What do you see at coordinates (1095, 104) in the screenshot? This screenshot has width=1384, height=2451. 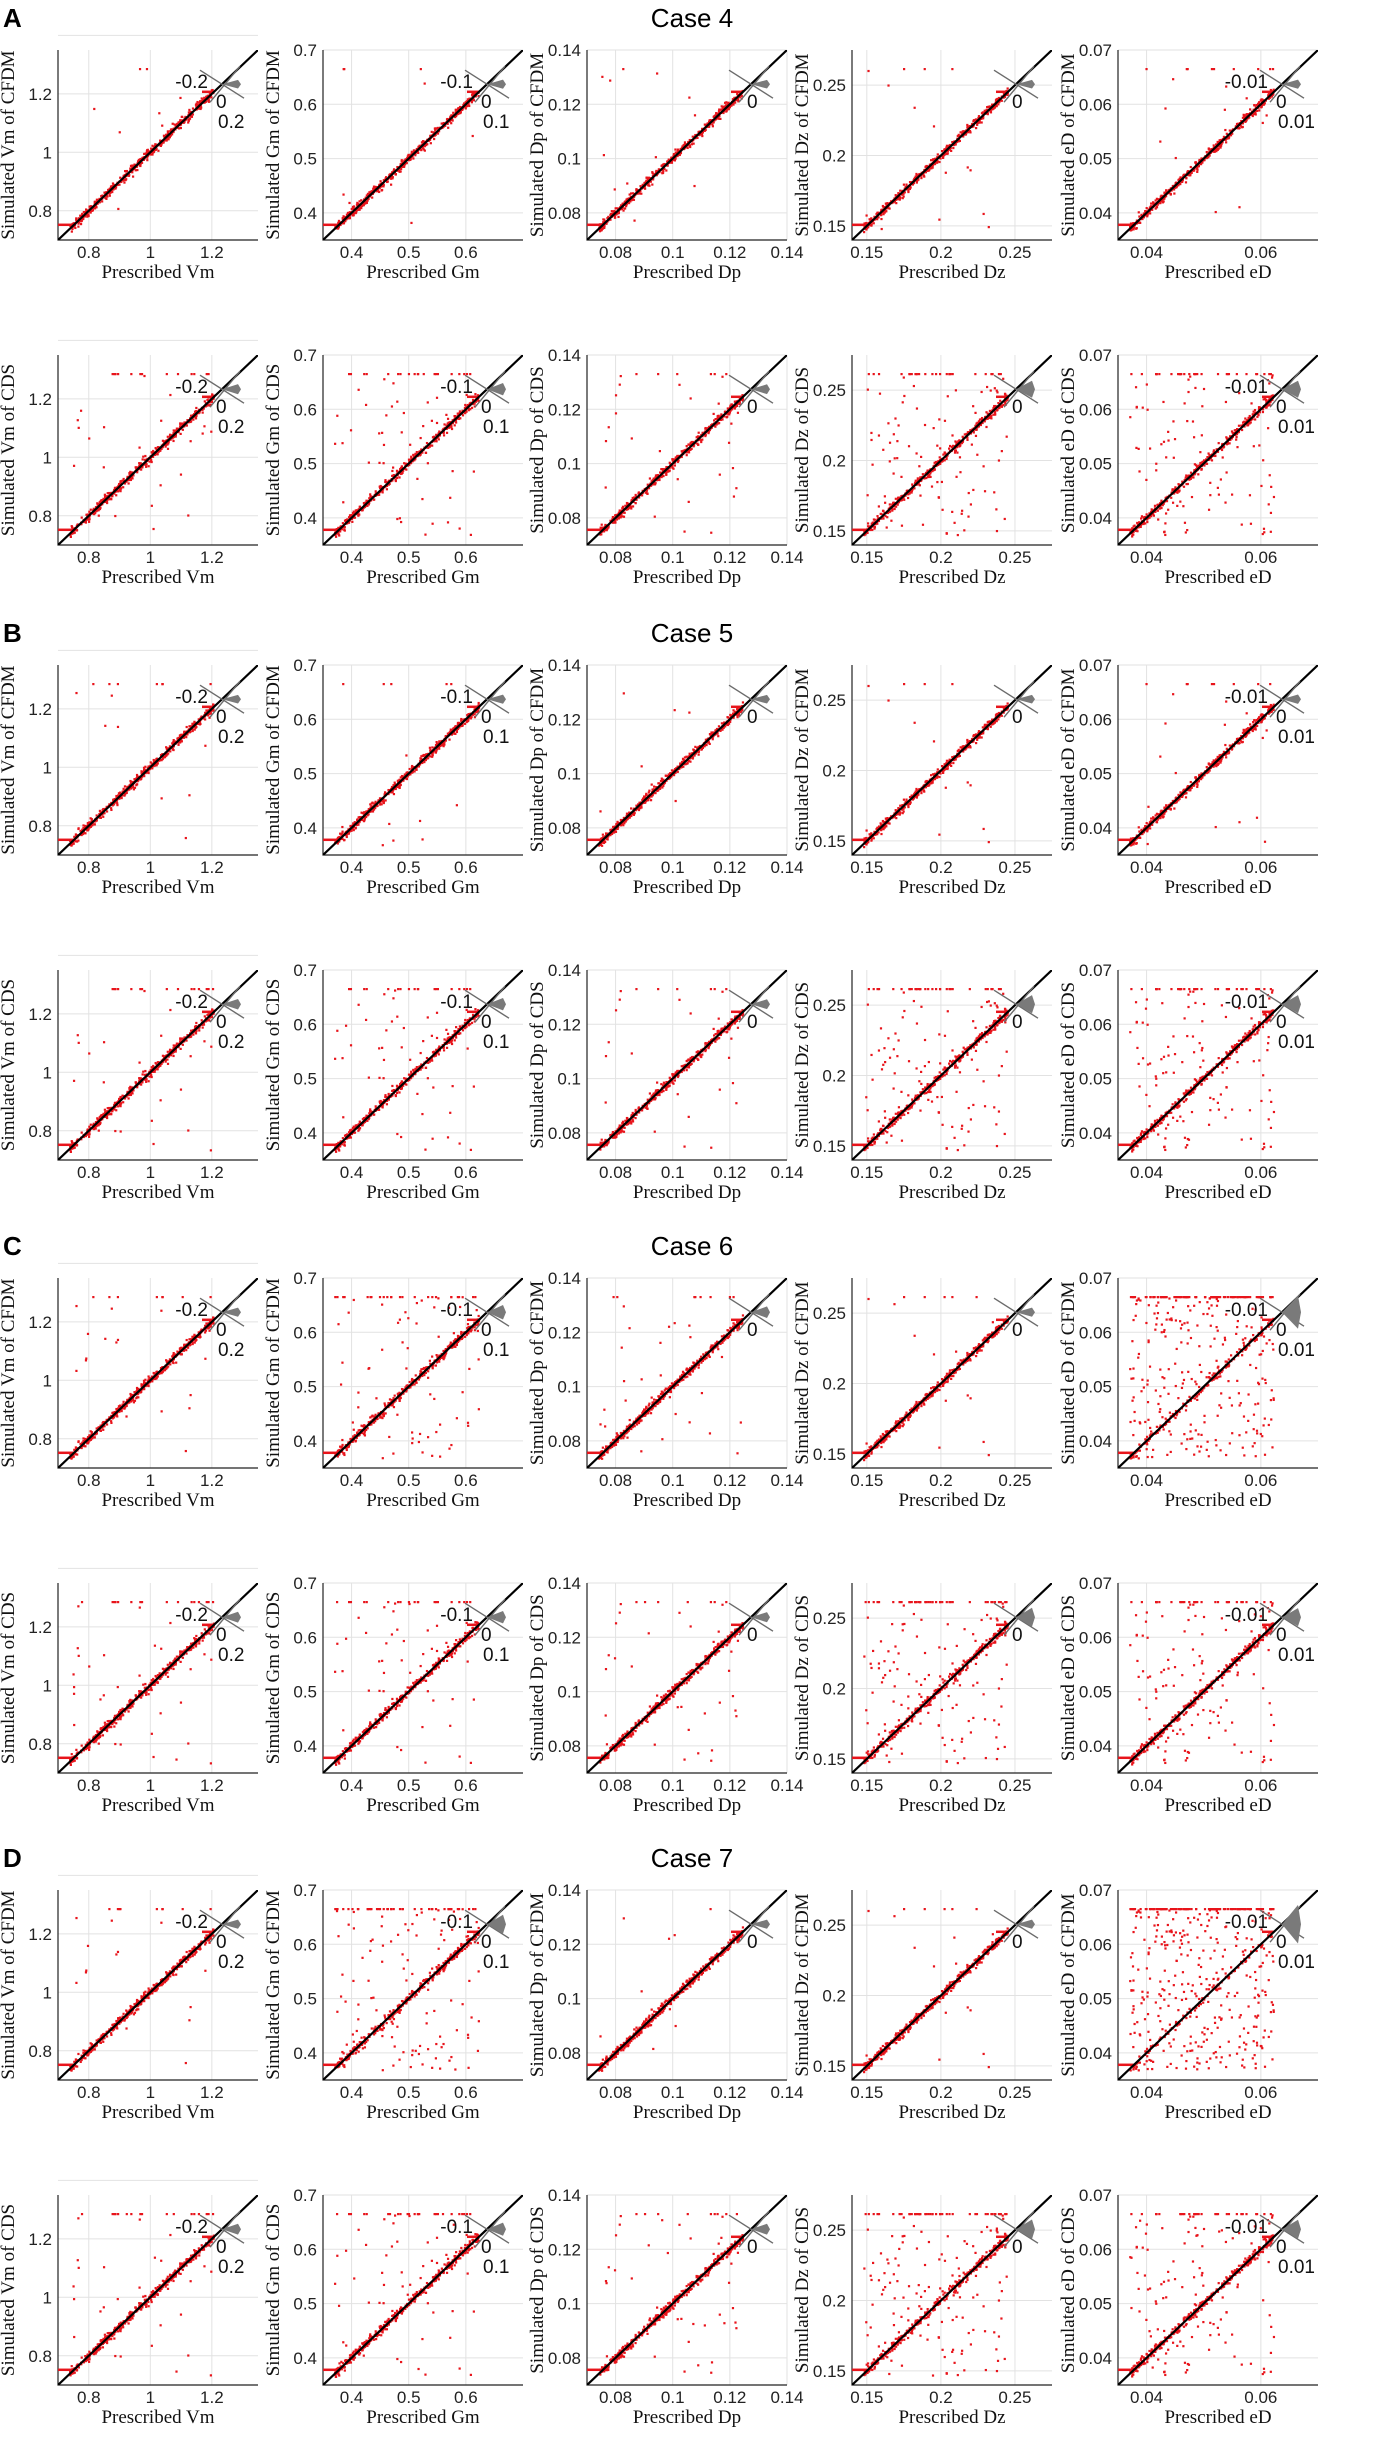 I see `y-tick-label: 0.06` at bounding box center [1095, 104].